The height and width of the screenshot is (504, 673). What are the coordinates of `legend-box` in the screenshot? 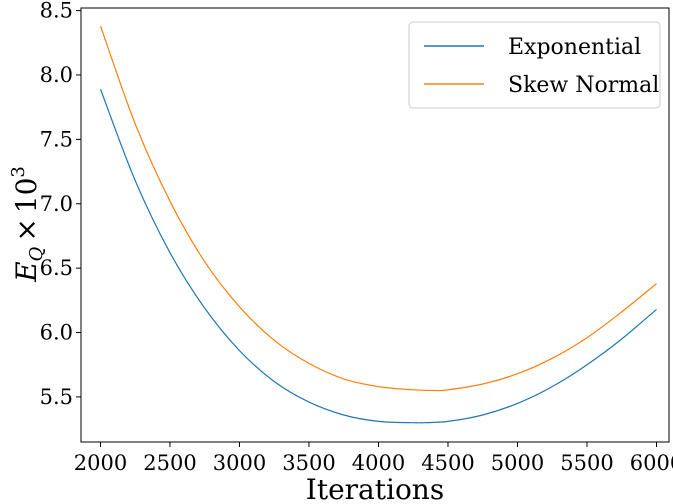 It's located at (534, 65).